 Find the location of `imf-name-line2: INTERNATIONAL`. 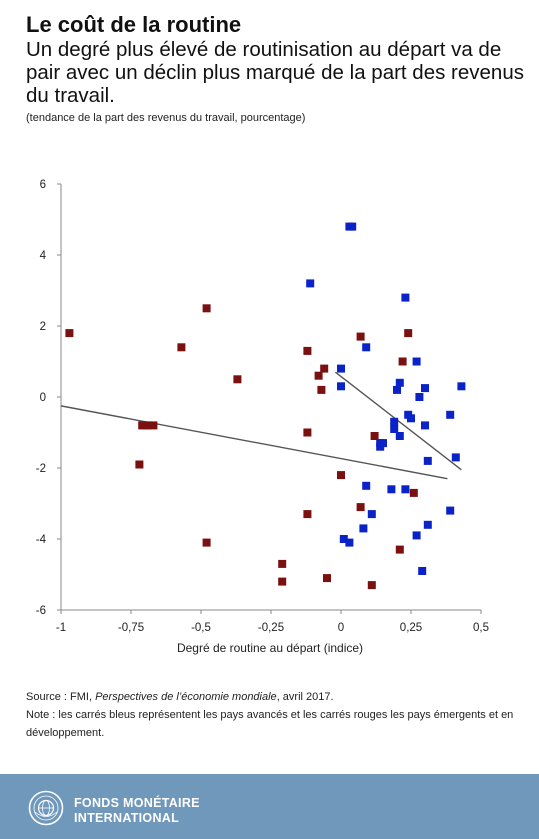

imf-name-line2: INTERNATIONAL is located at coordinates (127, 818).